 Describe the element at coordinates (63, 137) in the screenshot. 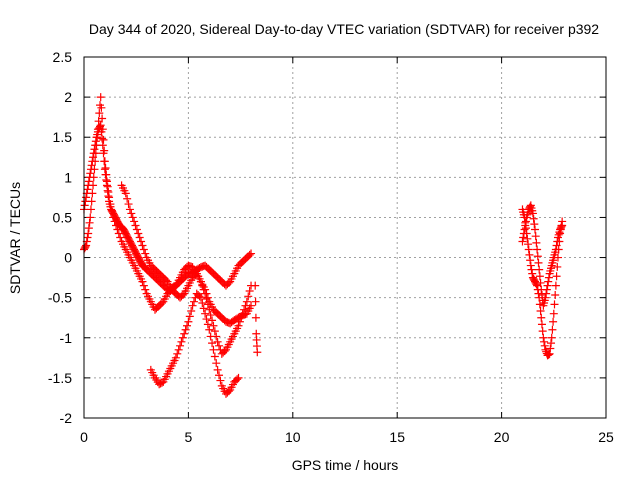

I see `y-tick-label: 1.5` at that location.